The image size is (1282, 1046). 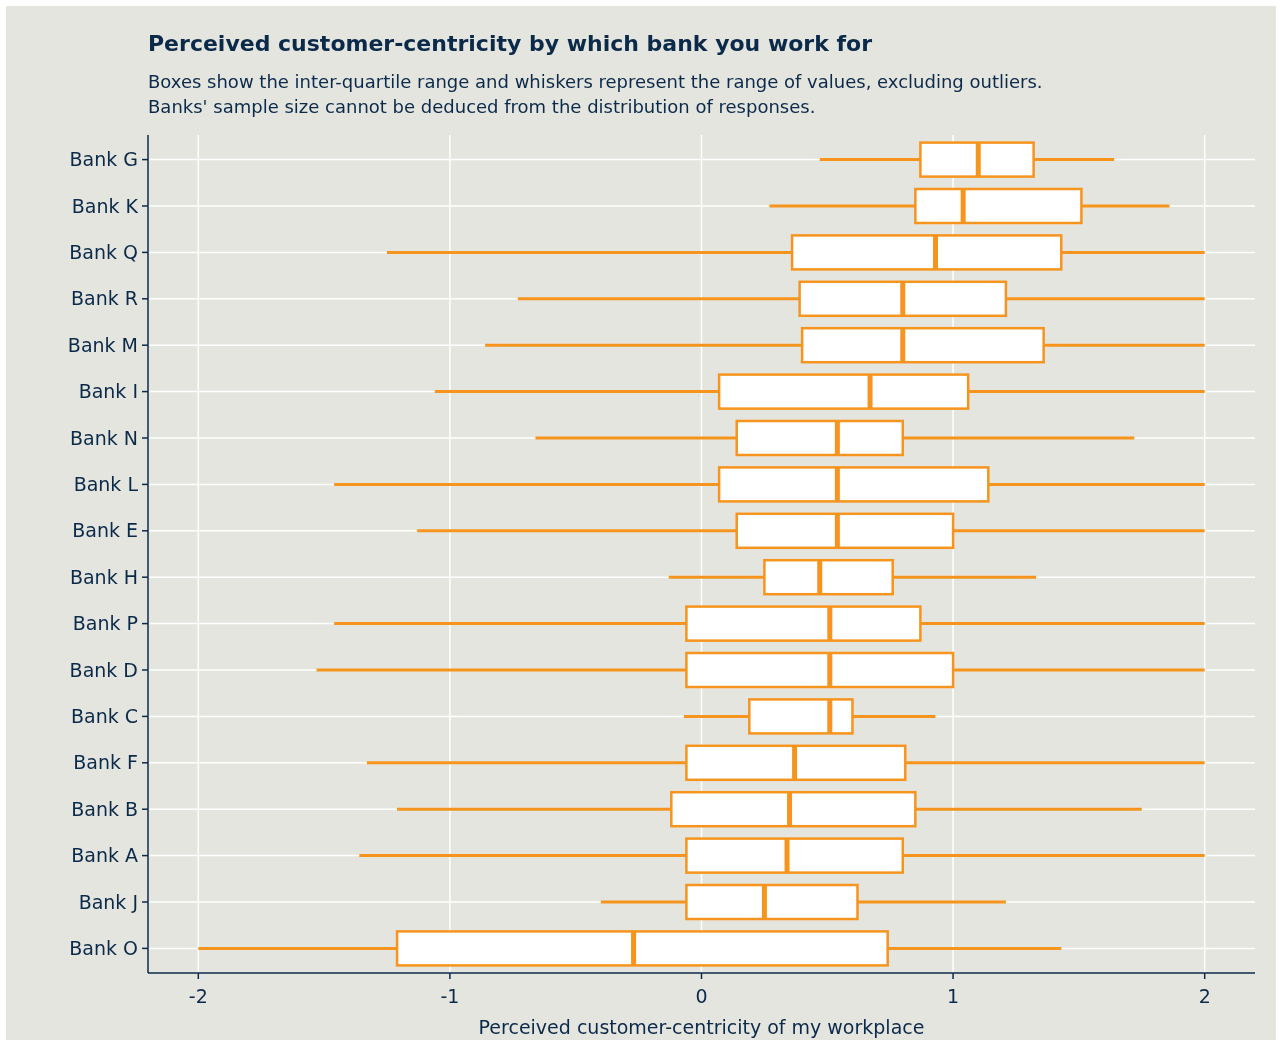 What do you see at coordinates (102, 344) in the screenshot?
I see `y-tick-label: Bank M` at bounding box center [102, 344].